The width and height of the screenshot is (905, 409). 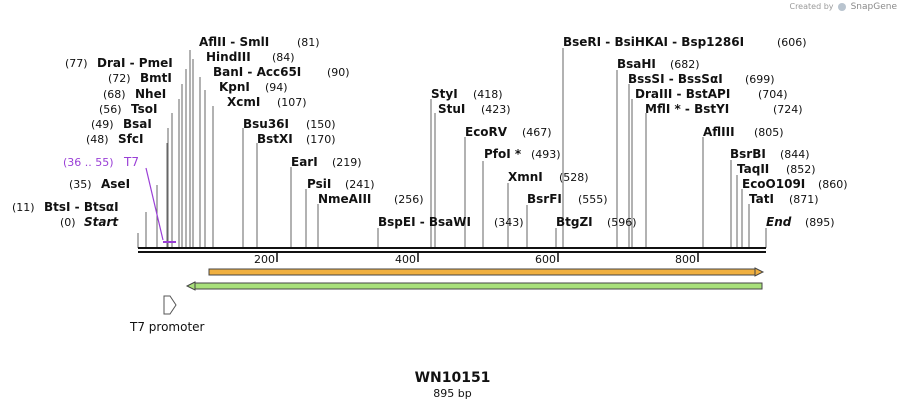 I want to click on site-bsai: BsaI, so click(x=137, y=124).